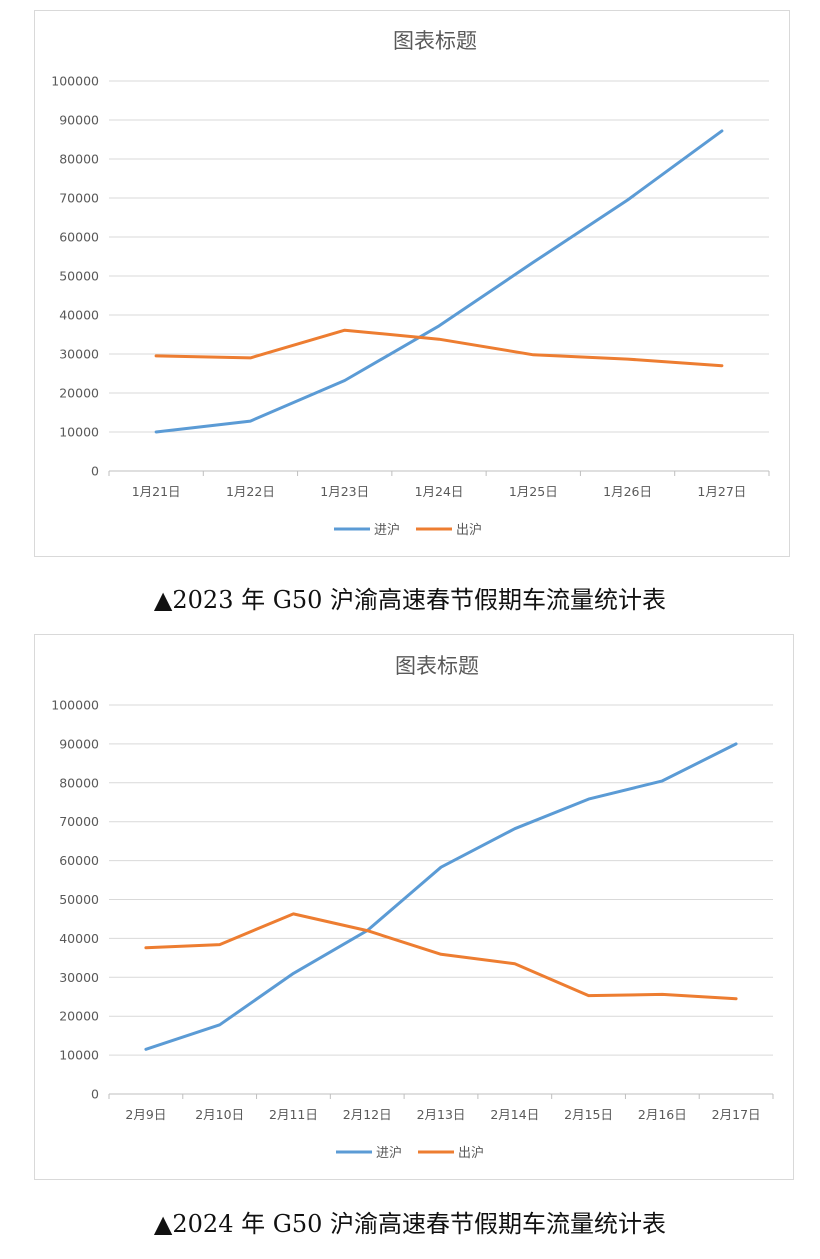 The image size is (820, 1259). Describe the element at coordinates (410, 600) in the screenshot. I see `caption-2023: ▲2023 年 G50 沪渝高速春节假期车流量统计表` at that location.